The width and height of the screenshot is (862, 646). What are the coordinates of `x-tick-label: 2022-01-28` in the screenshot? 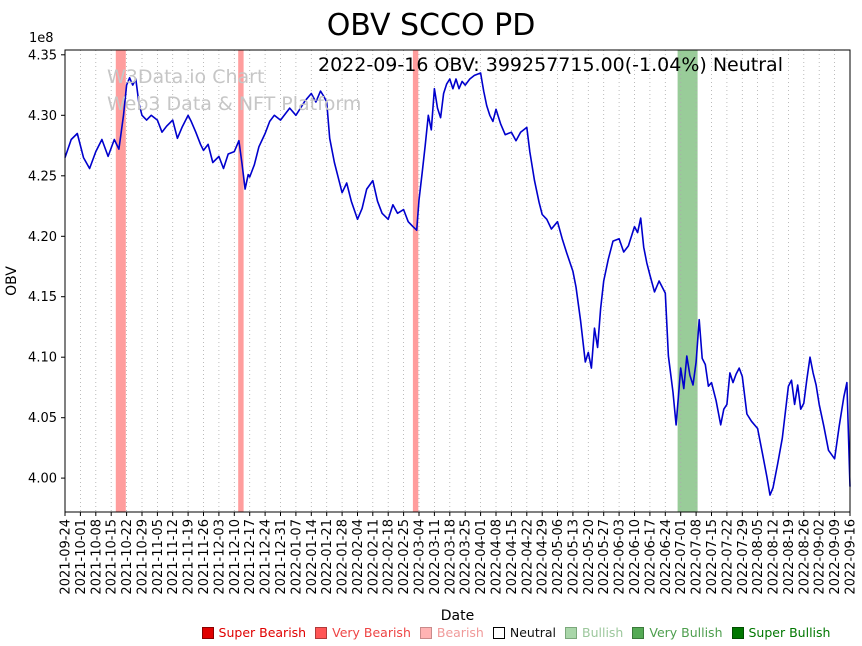 It's located at (343, 557).